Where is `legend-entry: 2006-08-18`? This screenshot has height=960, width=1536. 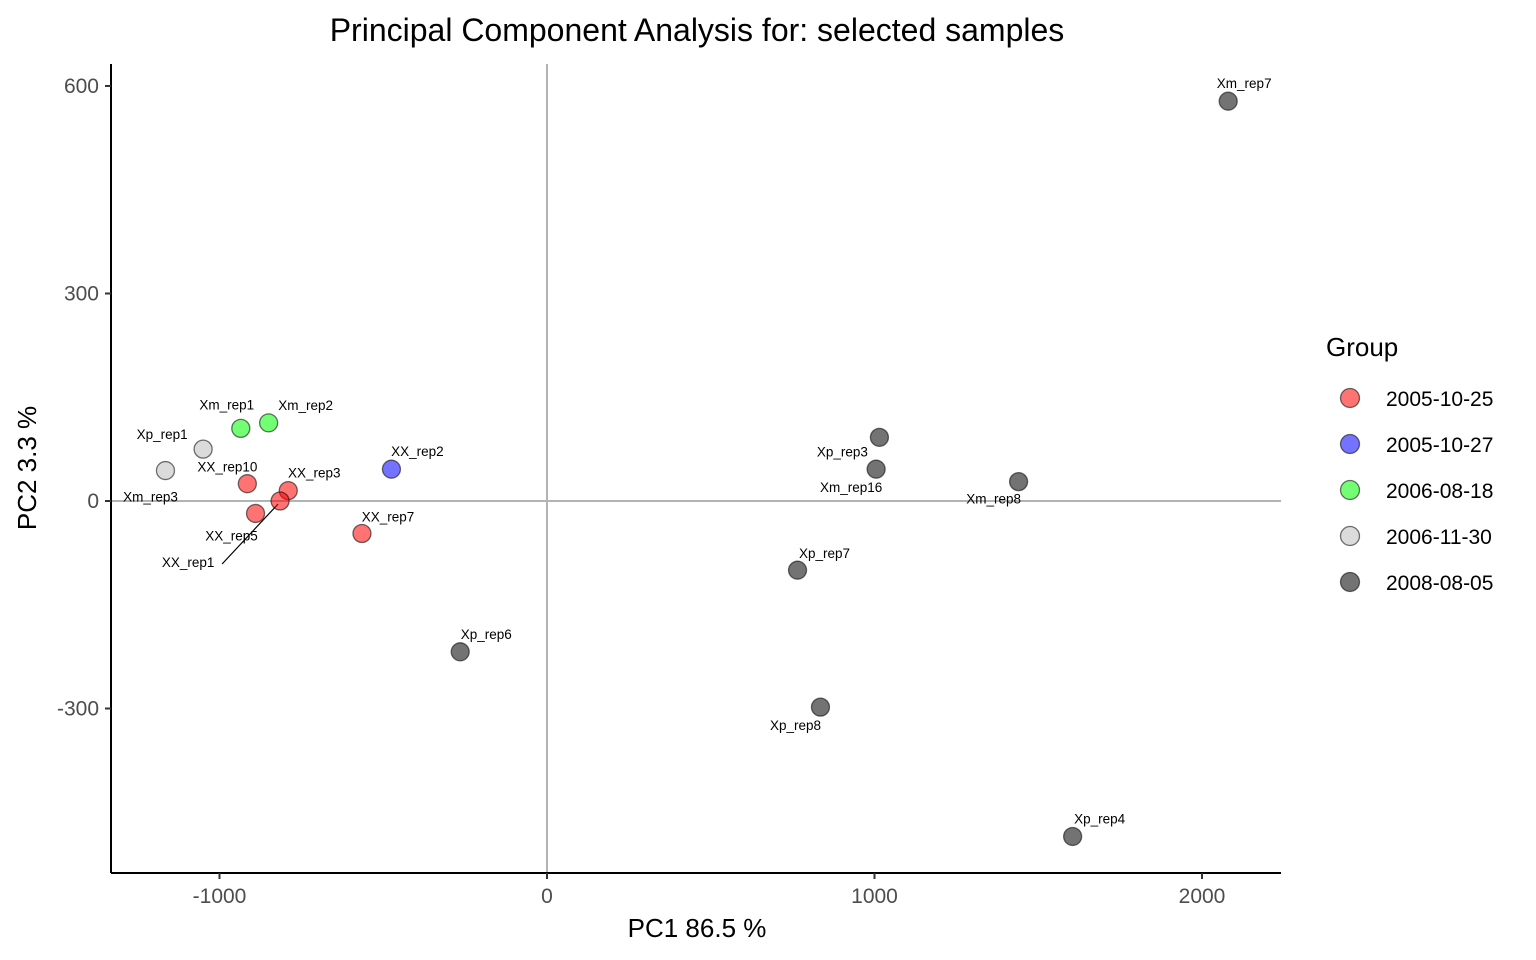
legend-entry: 2006-08-18 is located at coordinates (1416, 491).